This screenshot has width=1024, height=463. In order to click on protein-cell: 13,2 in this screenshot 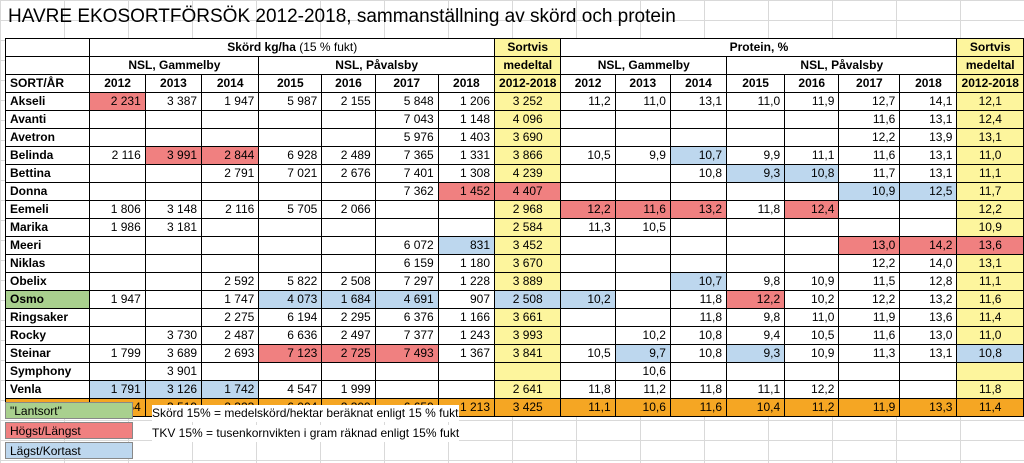, I will do `click(698, 209)`.